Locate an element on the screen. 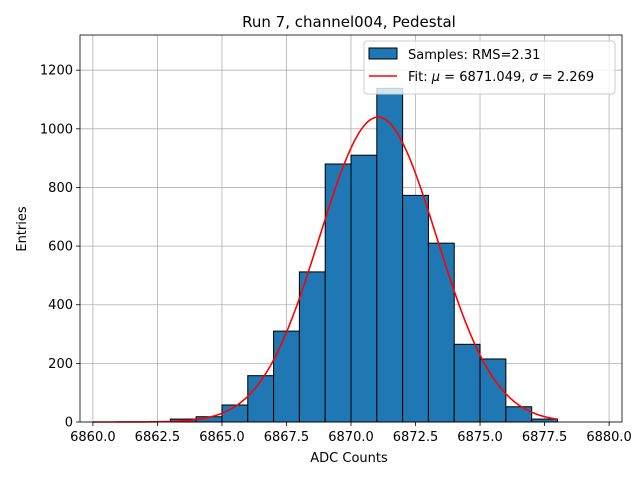 This screenshot has width=640, height=480. x-tick-label: 6867.5 is located at coordinates (287, 437).